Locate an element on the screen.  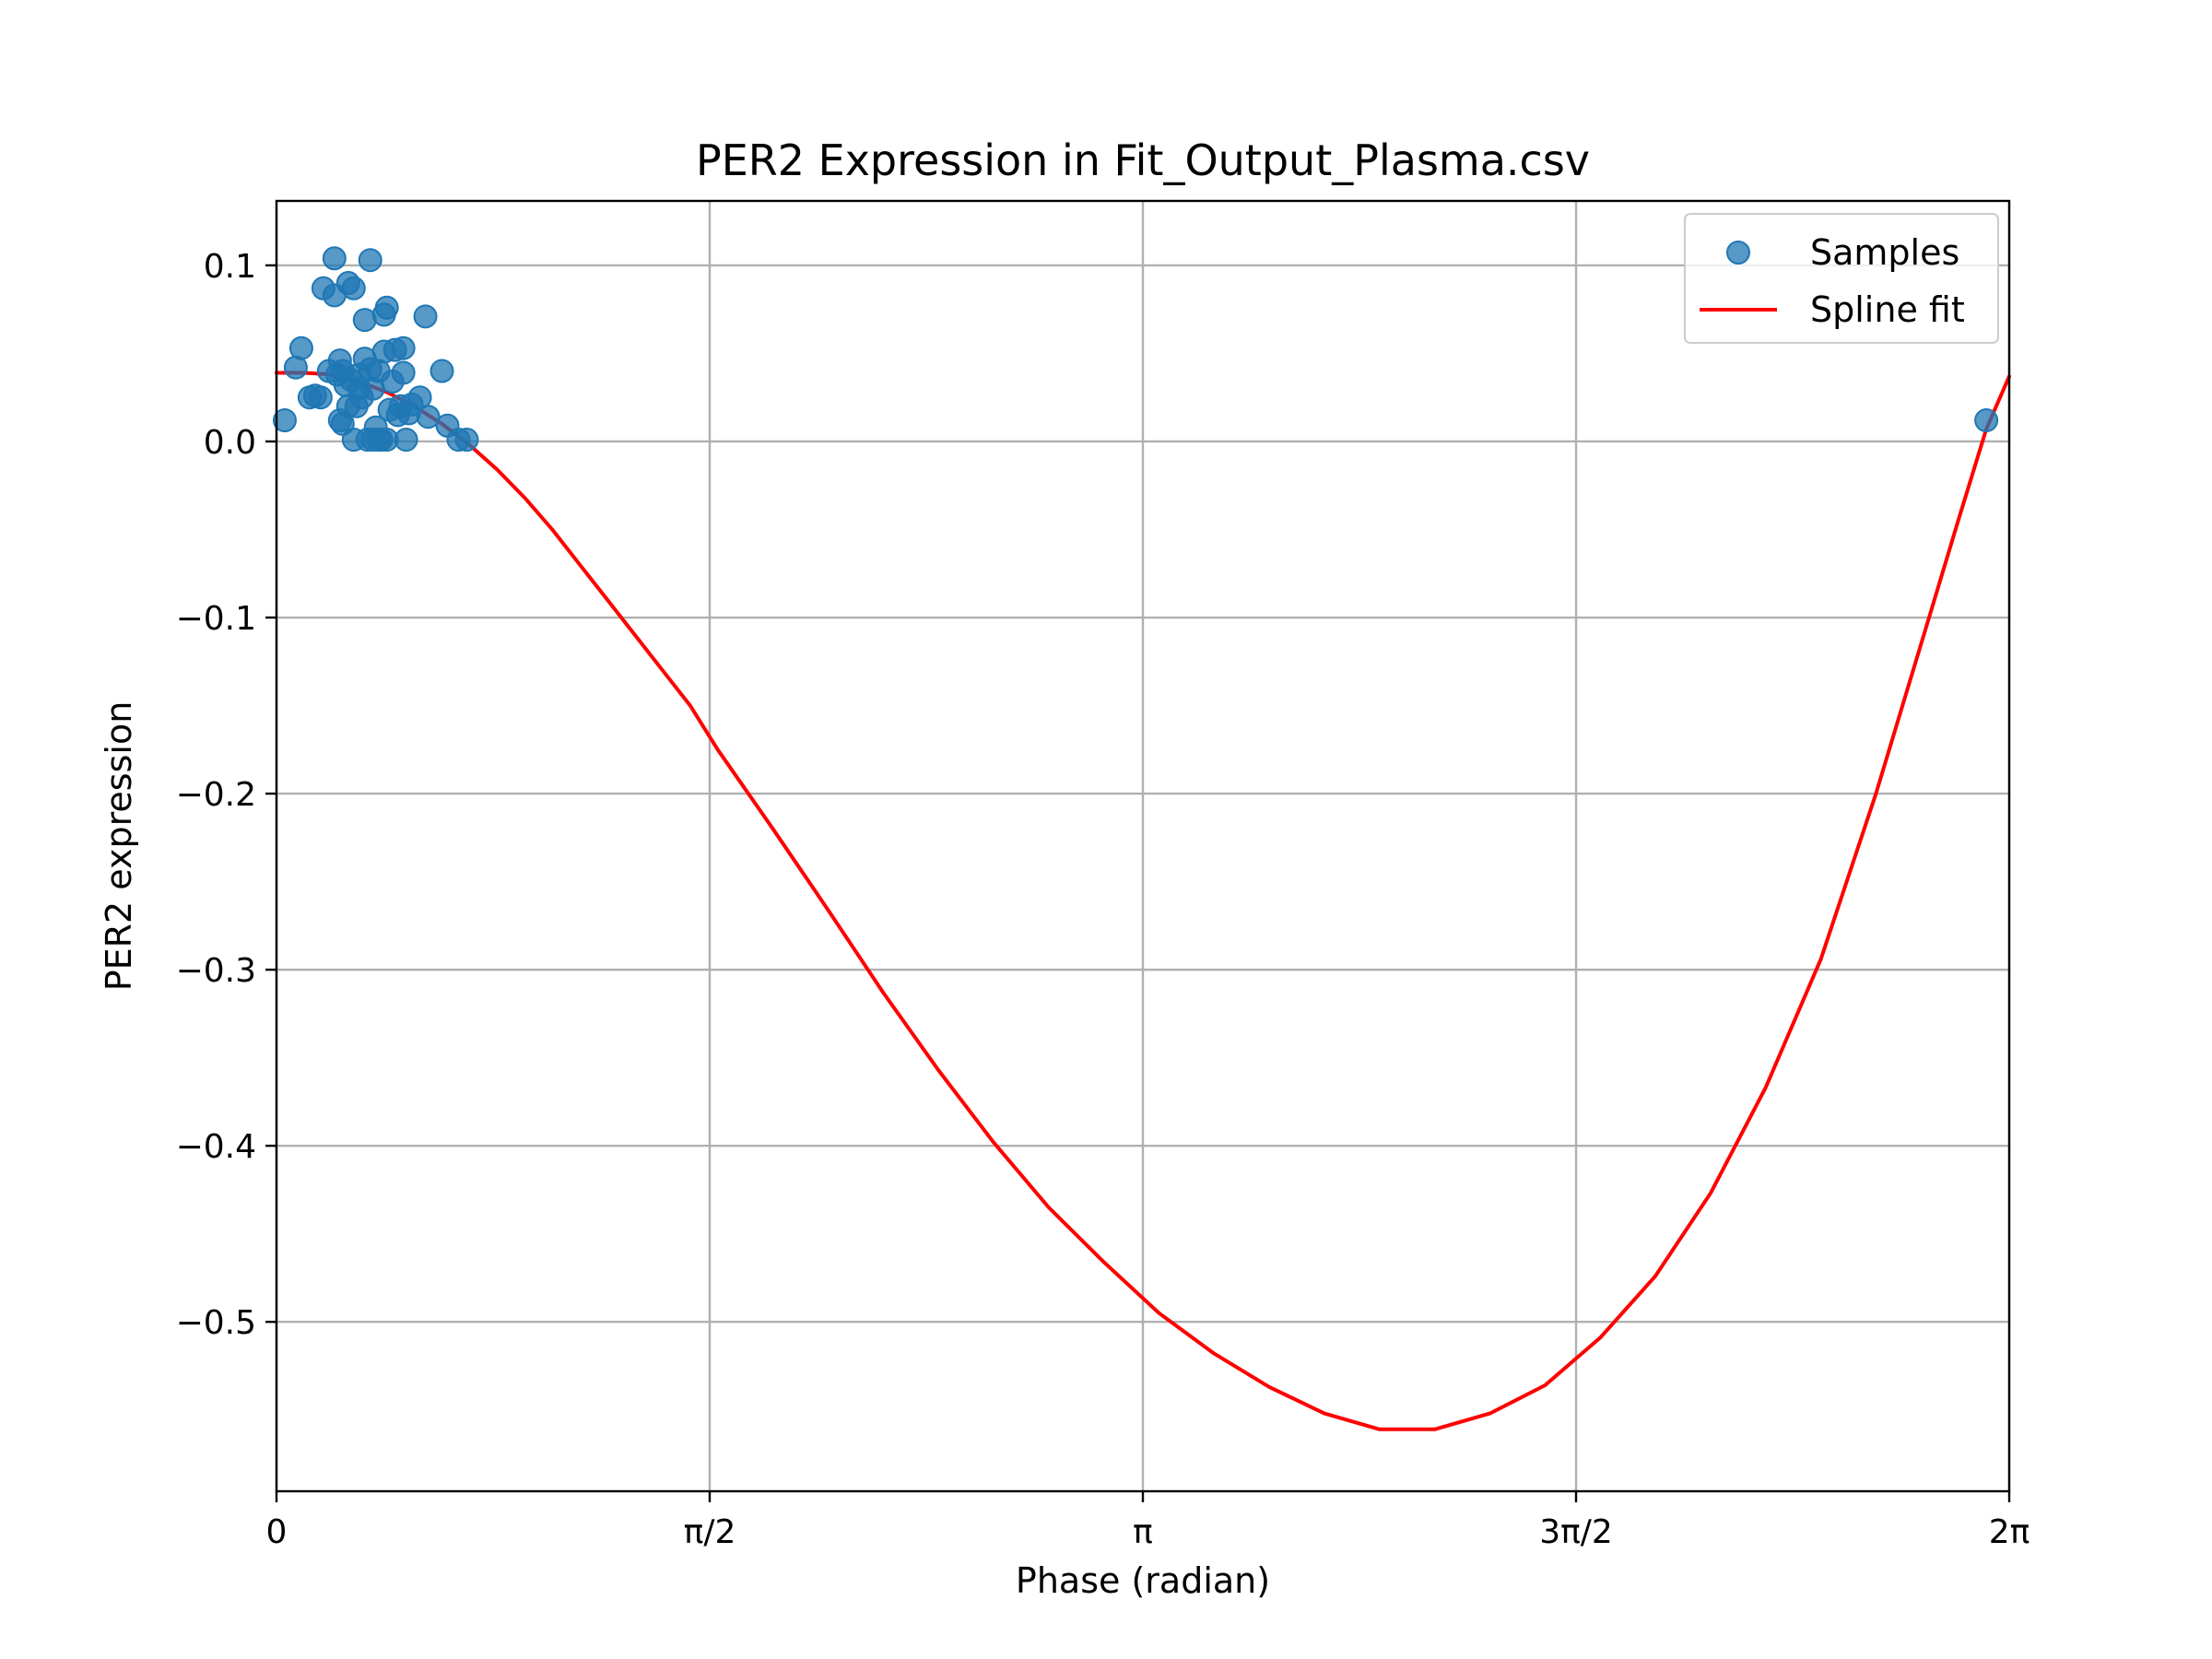
y-tick-label: 0.1 is located at coordinates (230, 267).